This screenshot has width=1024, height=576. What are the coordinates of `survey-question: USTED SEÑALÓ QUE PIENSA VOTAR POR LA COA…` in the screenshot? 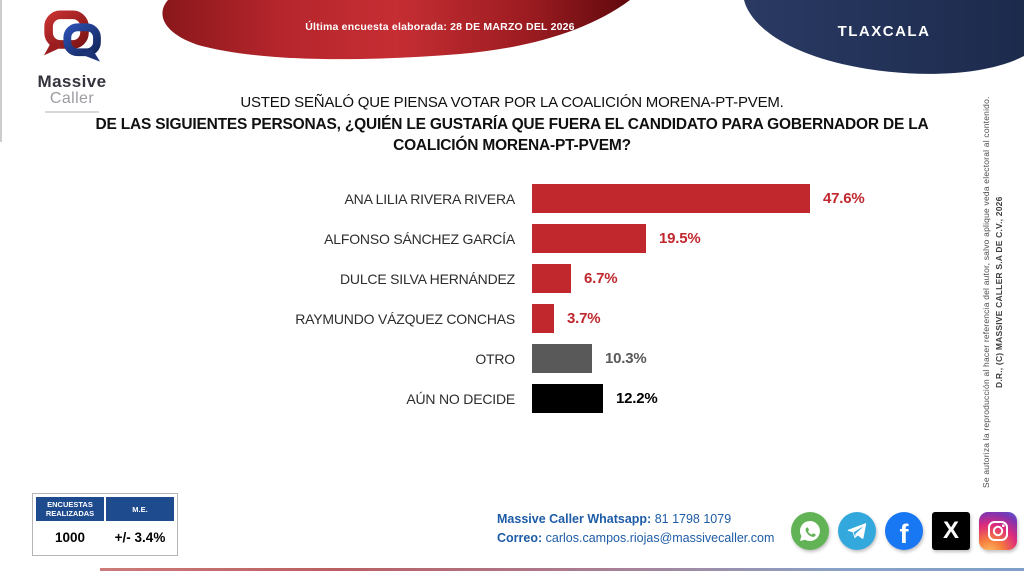 It's located at (512, 125).